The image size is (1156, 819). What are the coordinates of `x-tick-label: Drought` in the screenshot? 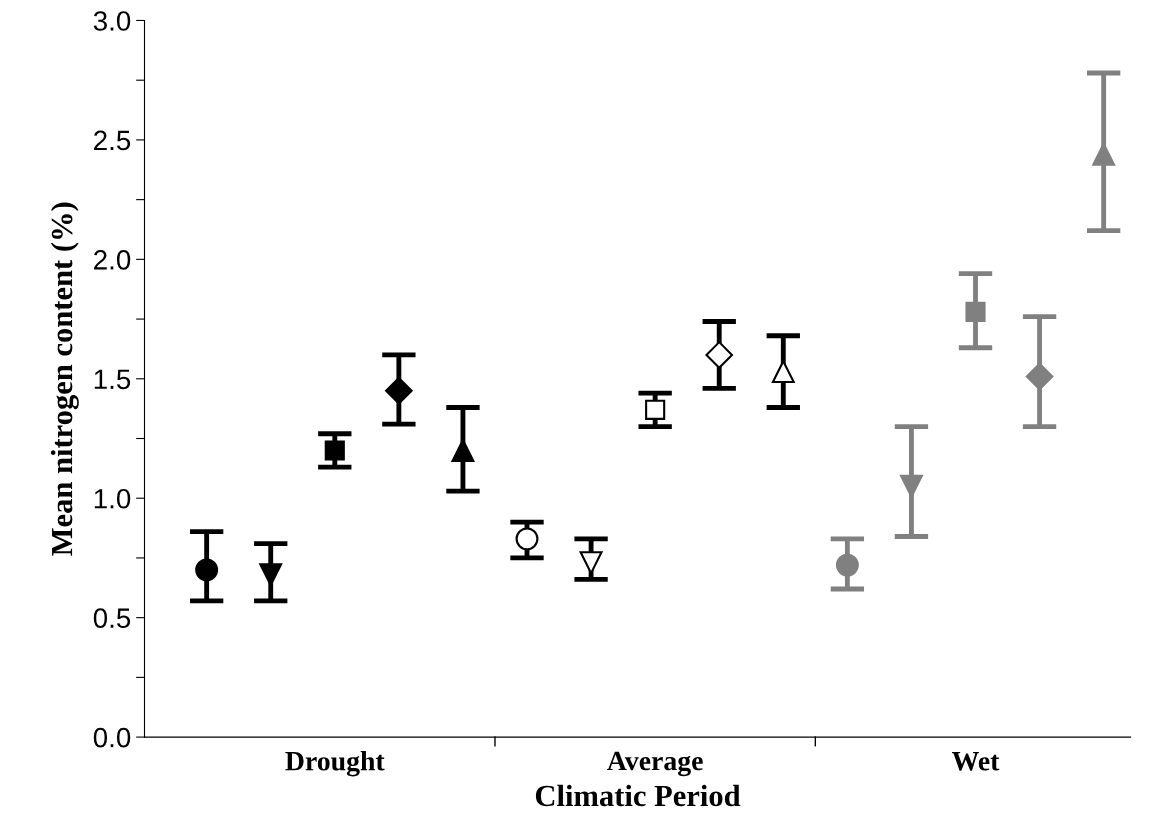 It's located at (335, 763).